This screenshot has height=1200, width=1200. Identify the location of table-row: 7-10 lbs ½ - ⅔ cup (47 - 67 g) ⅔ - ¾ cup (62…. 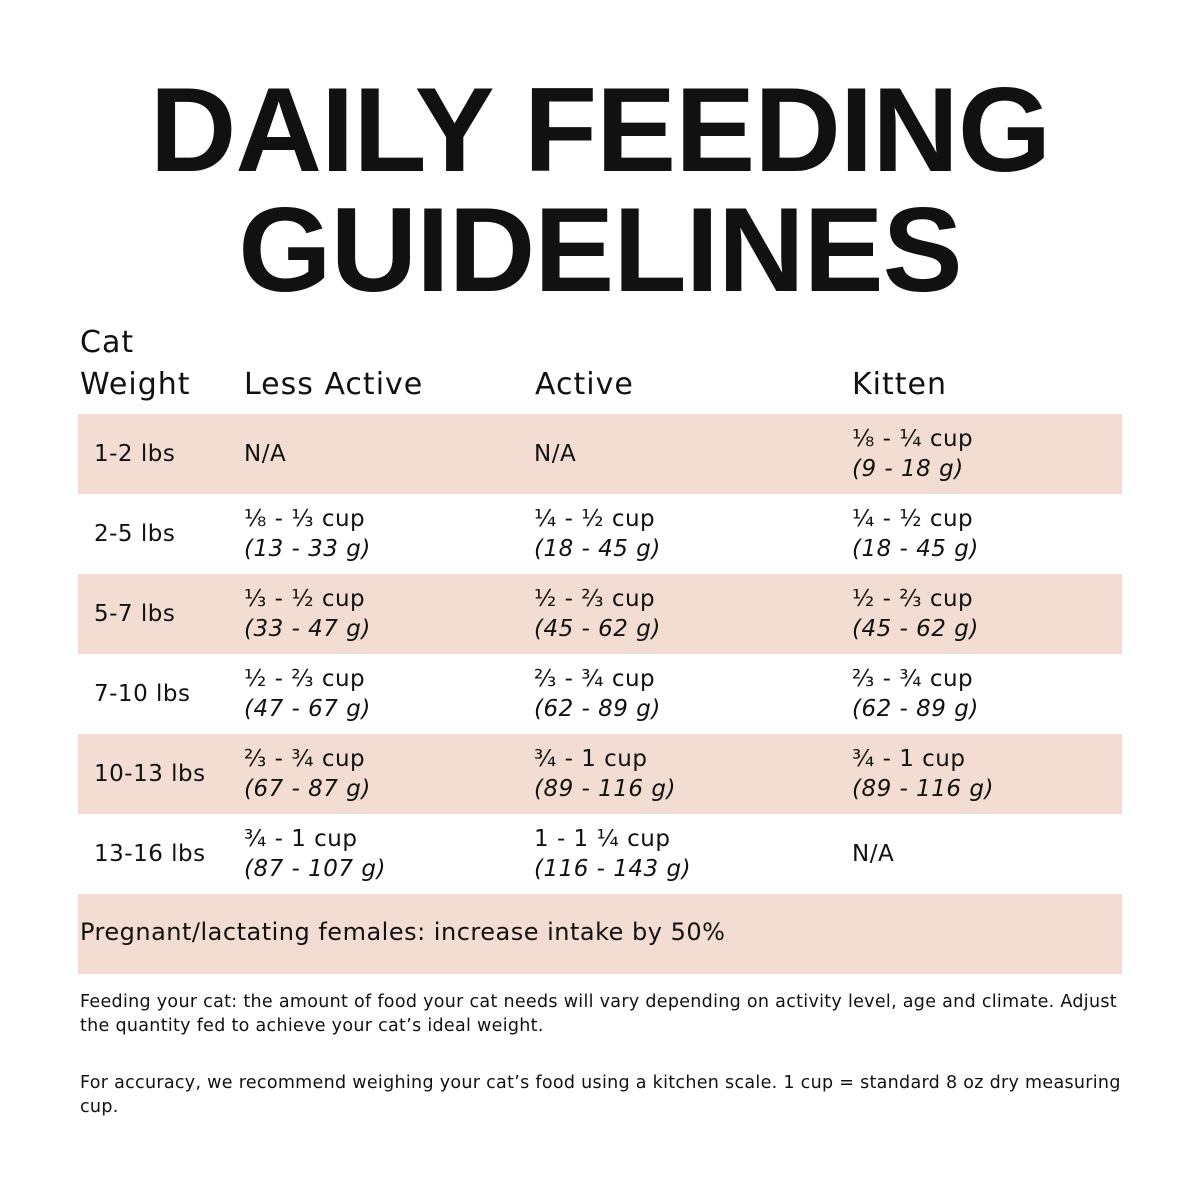
(600, 694).